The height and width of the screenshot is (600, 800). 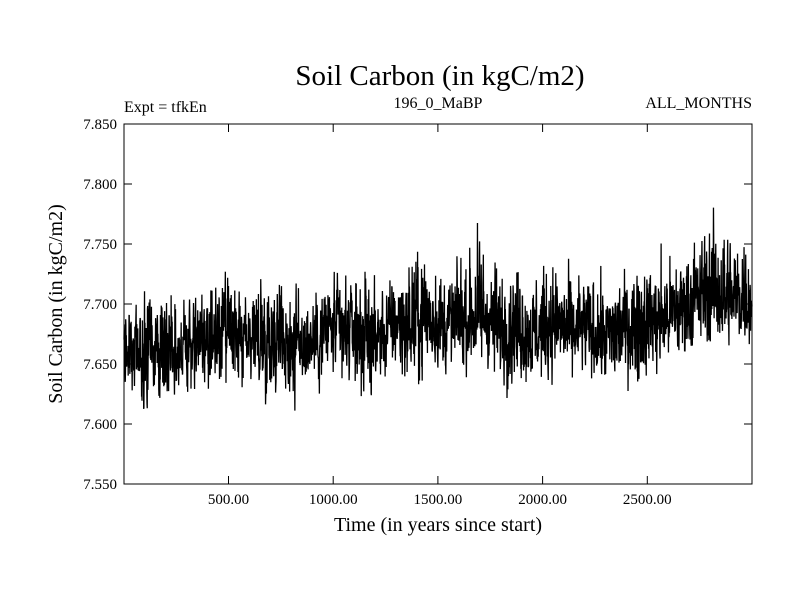 What do you see at coordinates (100, 245) in the screenshot?
I see `y-tick-label: 7.750` at bounding box center [100, 245].